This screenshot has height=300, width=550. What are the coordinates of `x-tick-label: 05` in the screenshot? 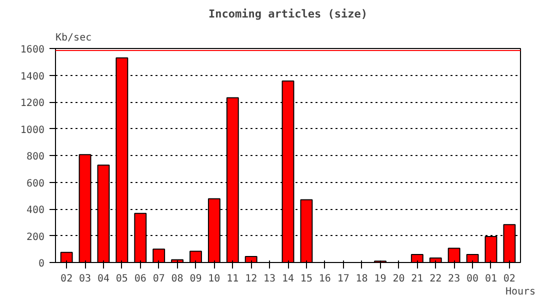 It's located at (122, 279).